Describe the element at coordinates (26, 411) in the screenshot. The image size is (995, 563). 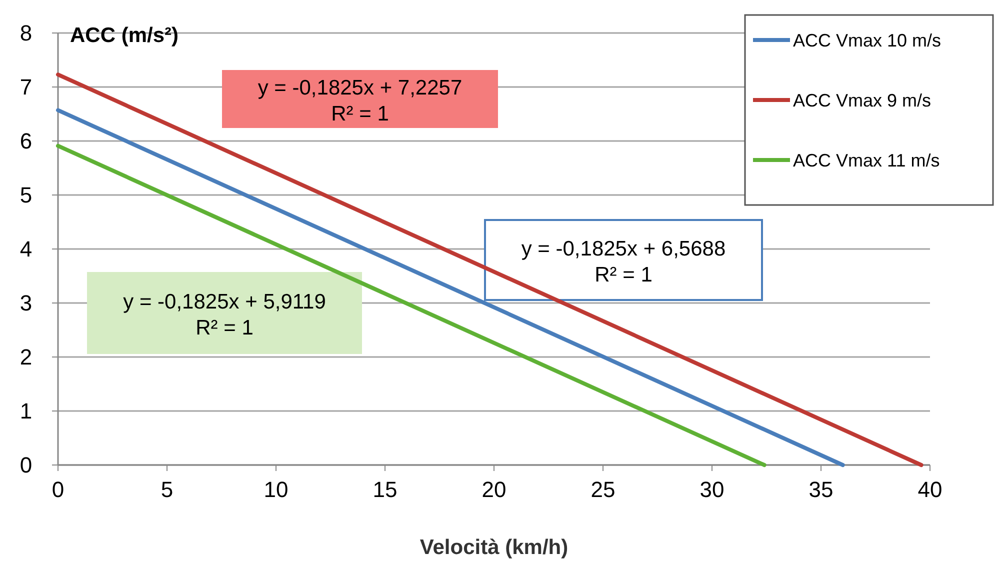
I see `y-tick-label: 1` at that location.